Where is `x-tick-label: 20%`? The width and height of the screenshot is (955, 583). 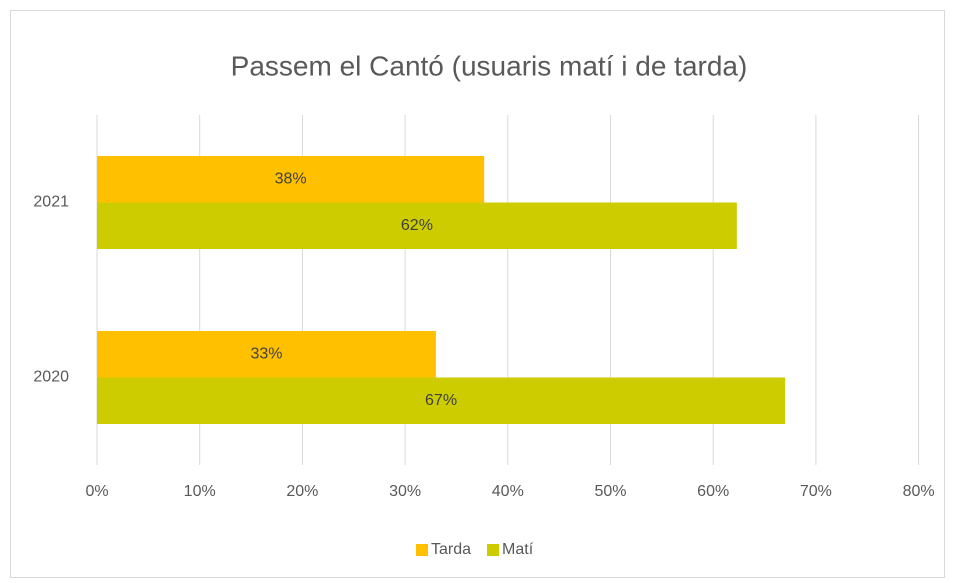 x-tick-label: 20% is located at coordinates (302, 491).